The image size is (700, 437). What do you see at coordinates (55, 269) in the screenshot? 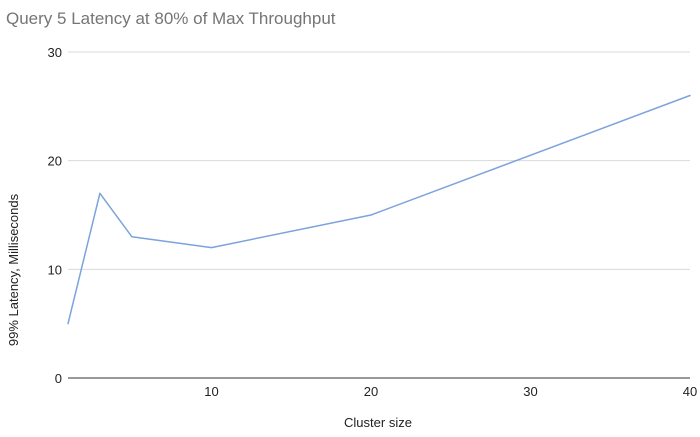
I see `y-tick-label-10: 10` at bounding box center [55, 269].